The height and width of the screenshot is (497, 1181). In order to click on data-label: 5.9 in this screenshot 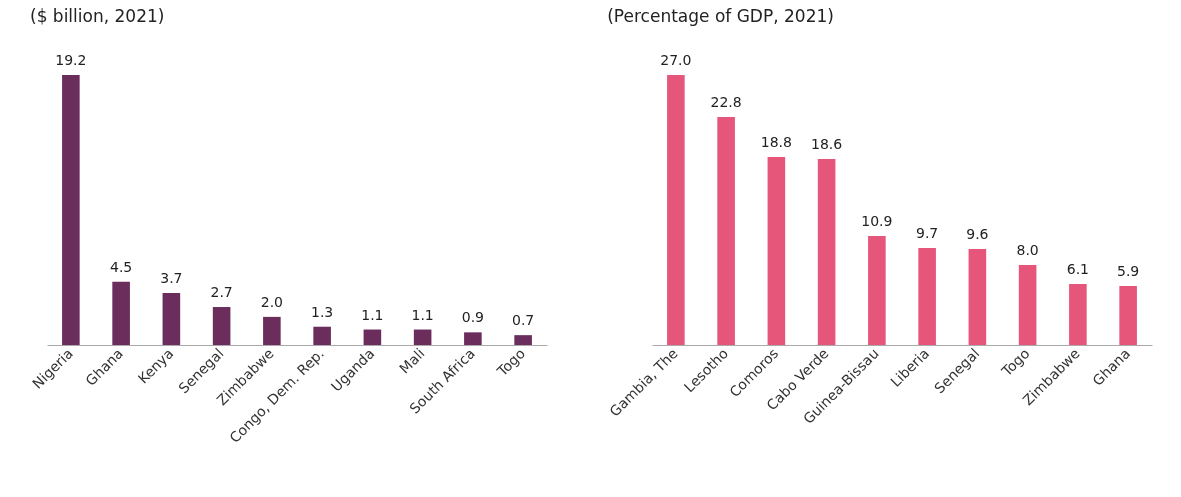, I will do `click(1128, 271)`.